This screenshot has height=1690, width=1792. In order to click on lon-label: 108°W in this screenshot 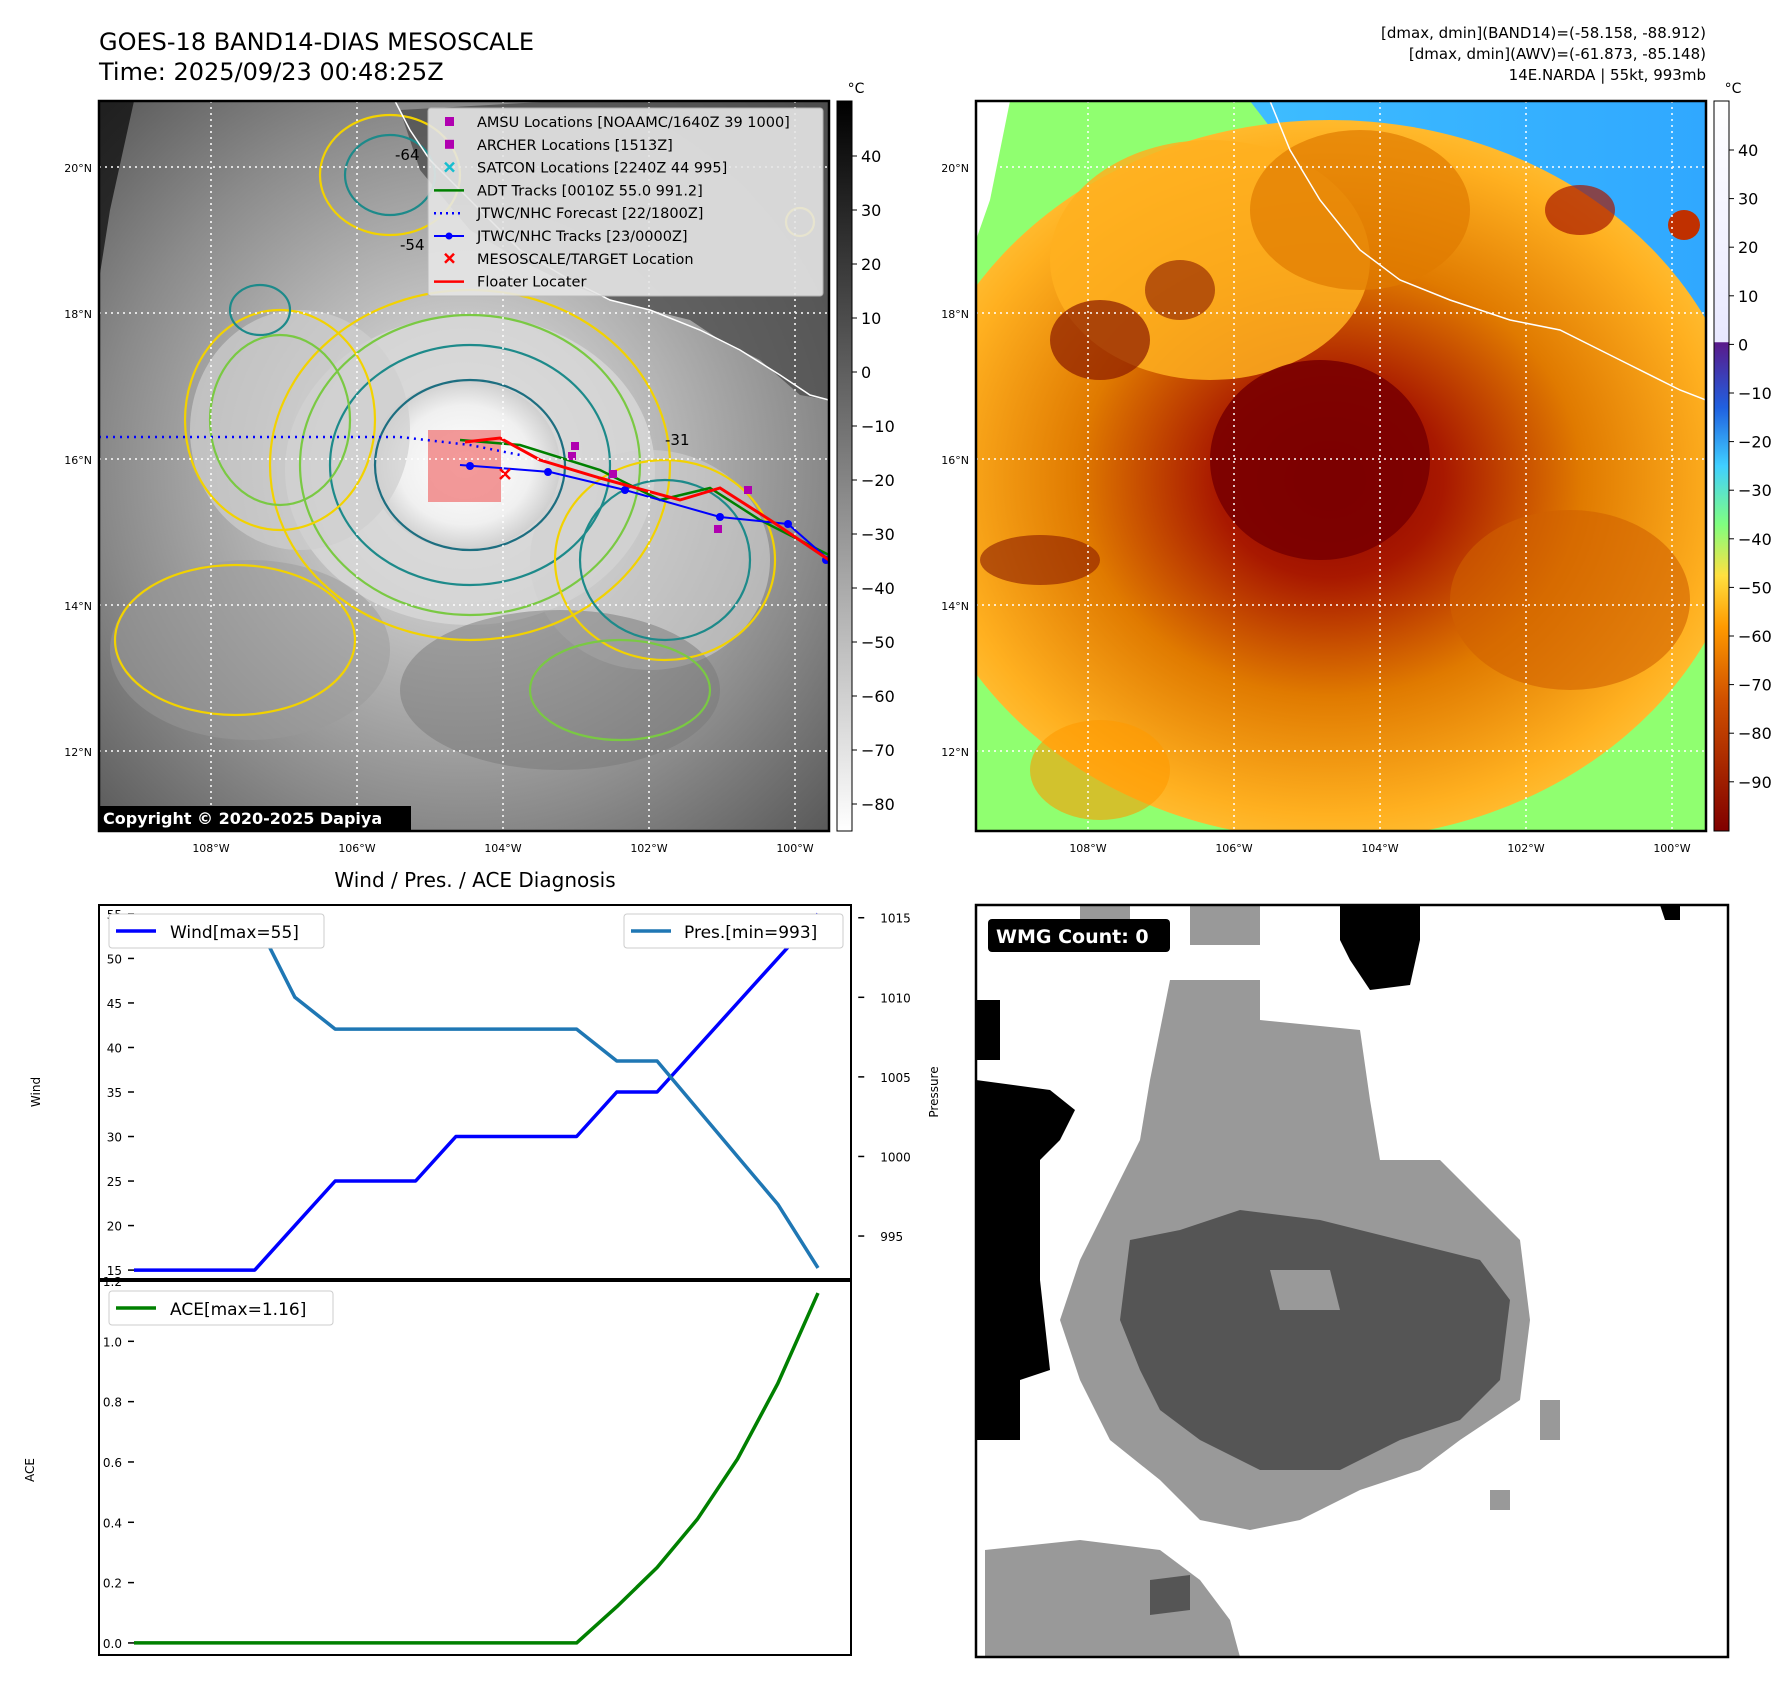, I will do `click(1087, 848)`.